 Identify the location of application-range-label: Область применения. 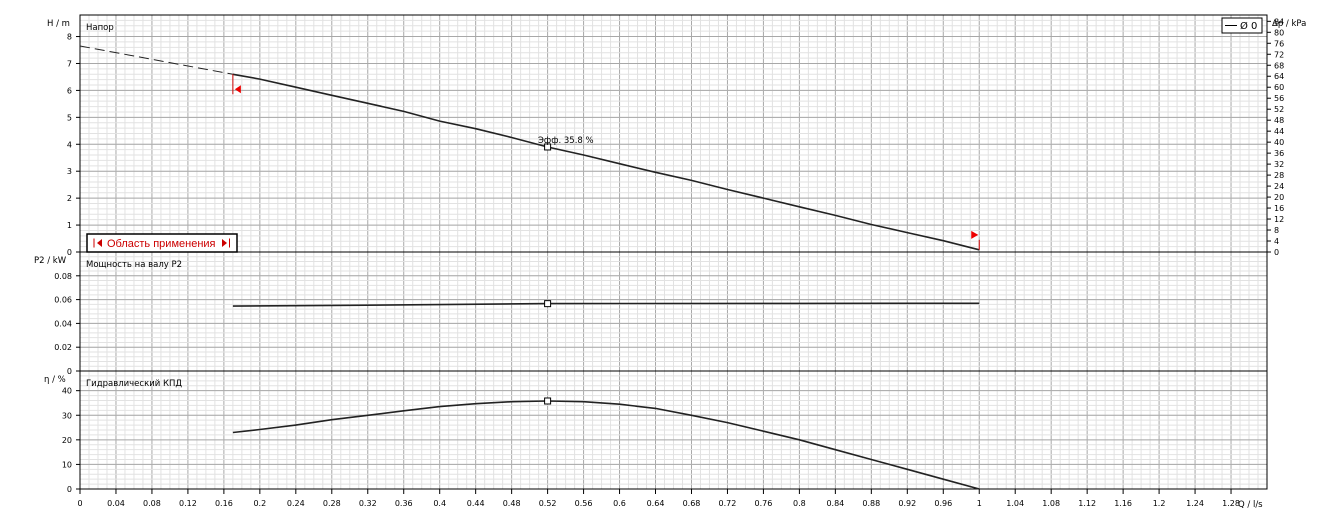
(161, 244).